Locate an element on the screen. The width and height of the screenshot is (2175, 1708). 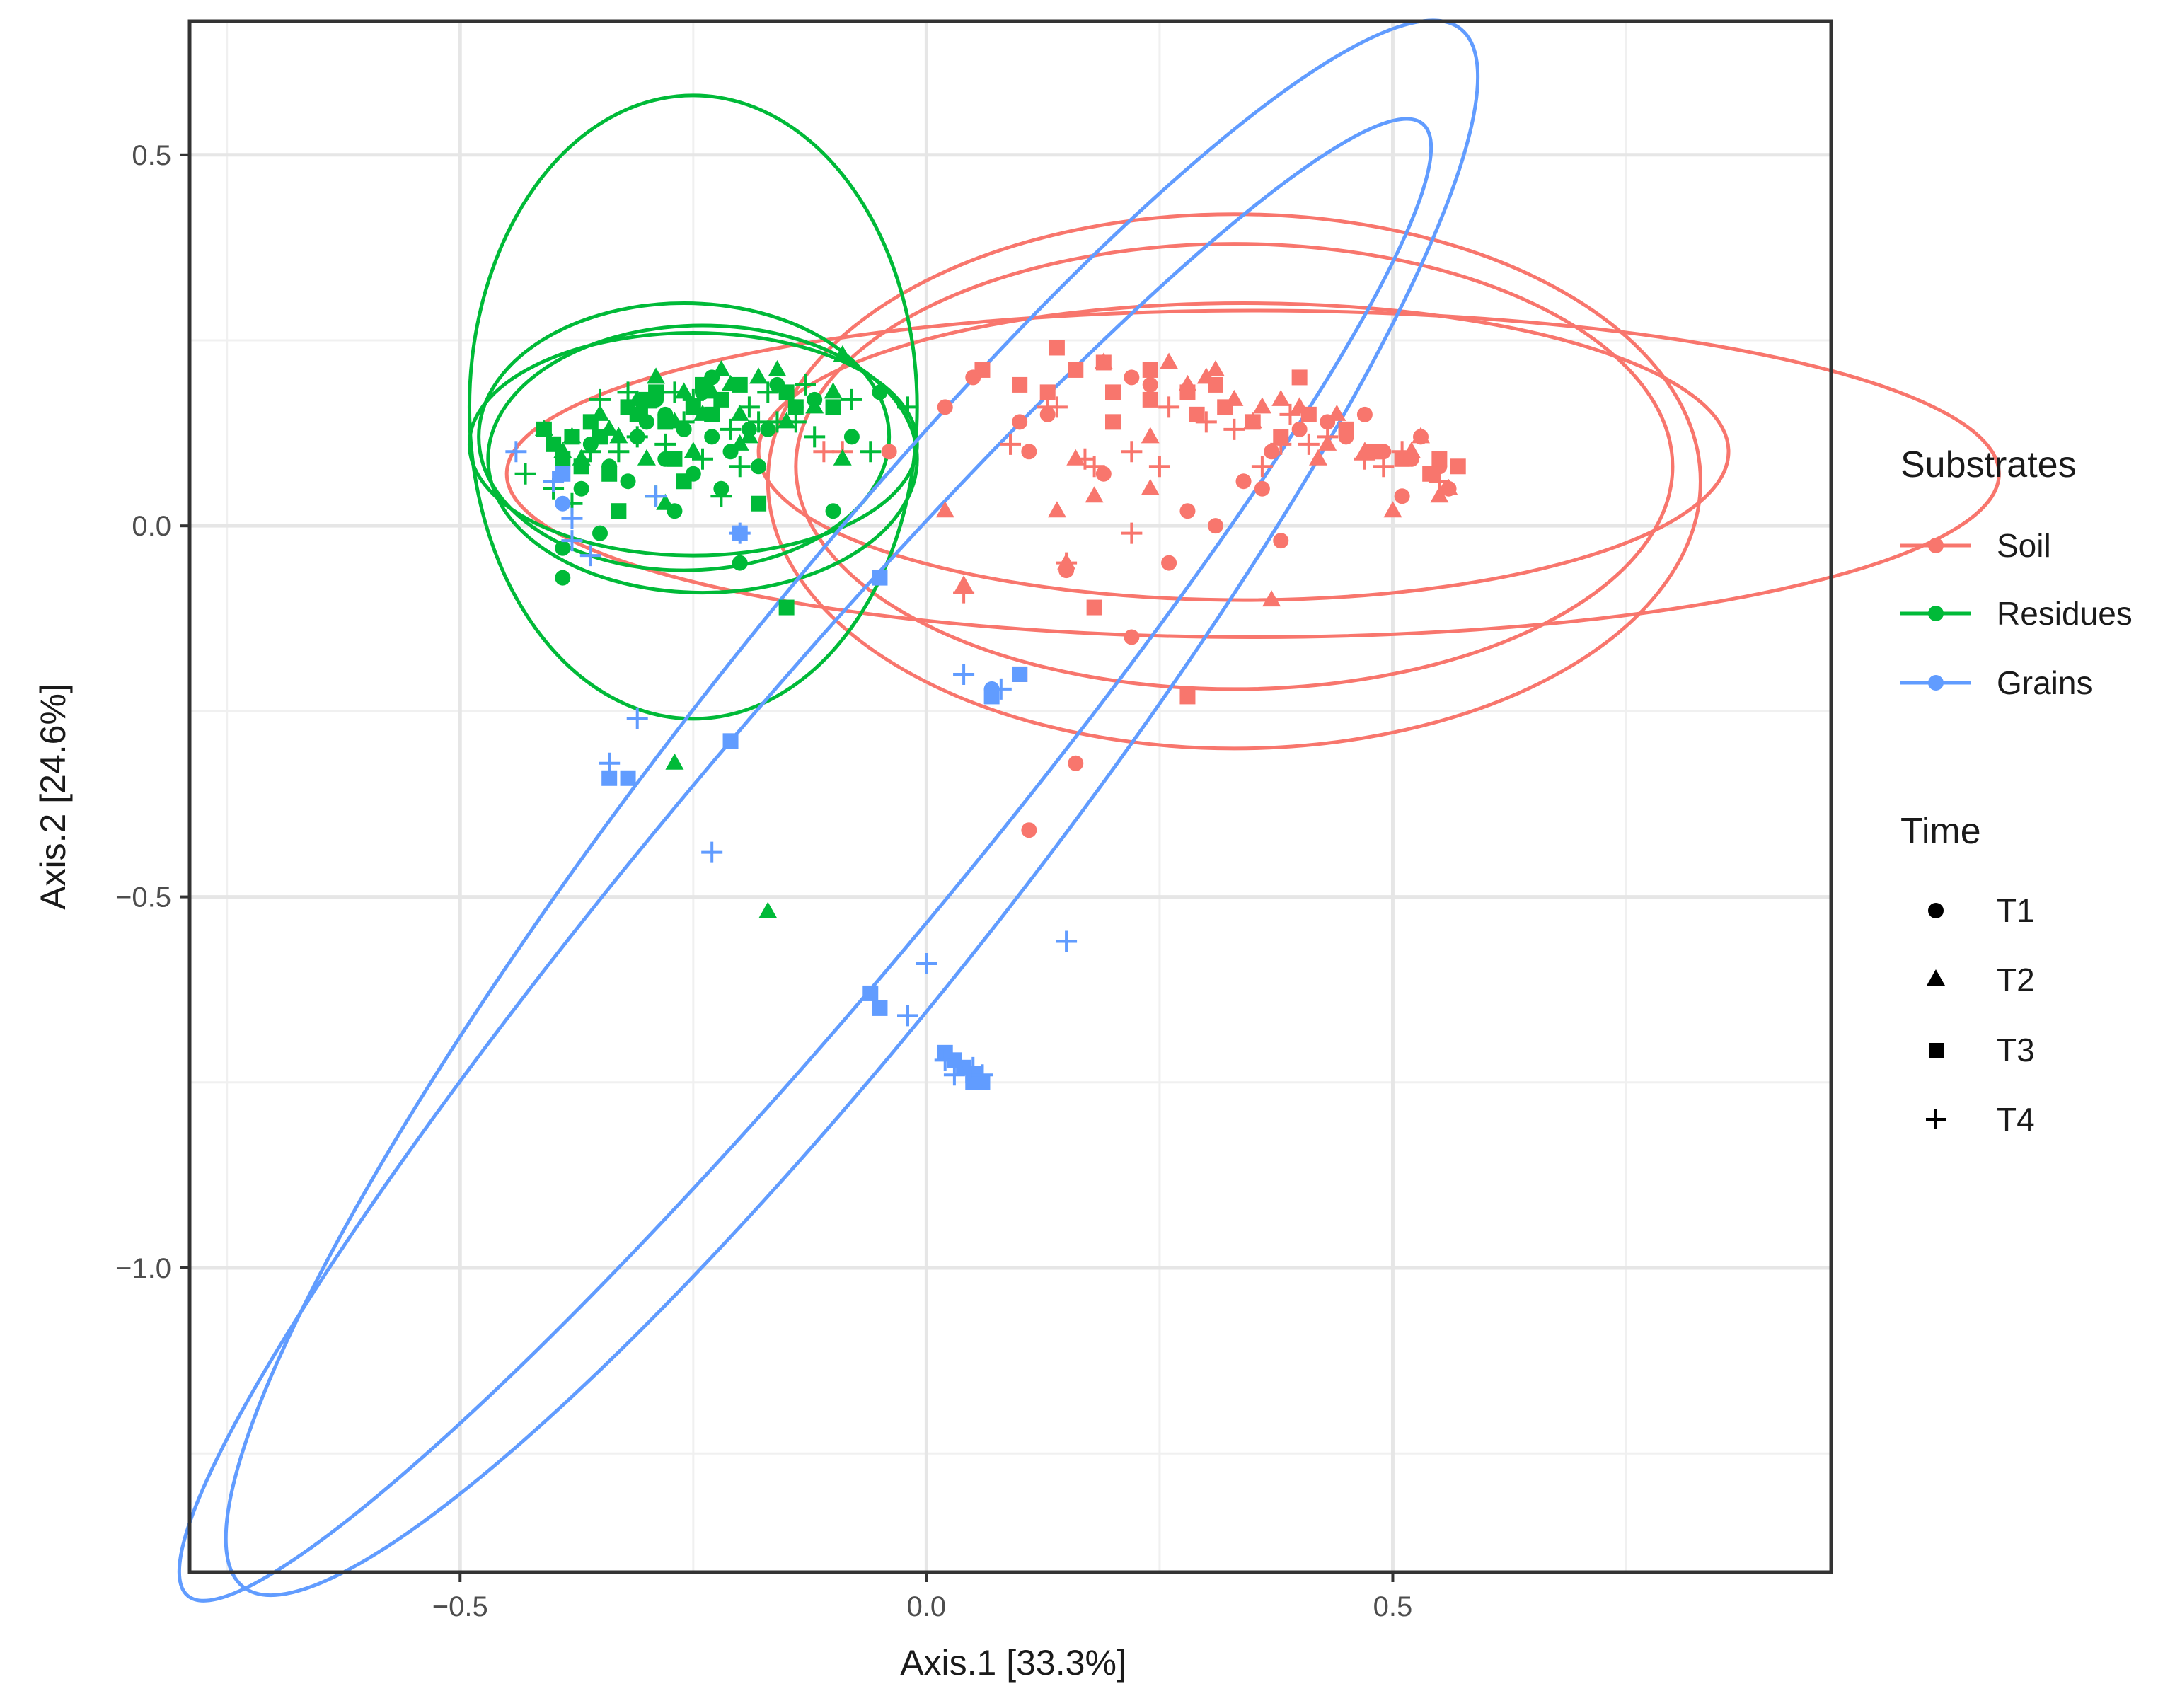
x-tick-label: −0.5 is located at coordinates (460, 1606).